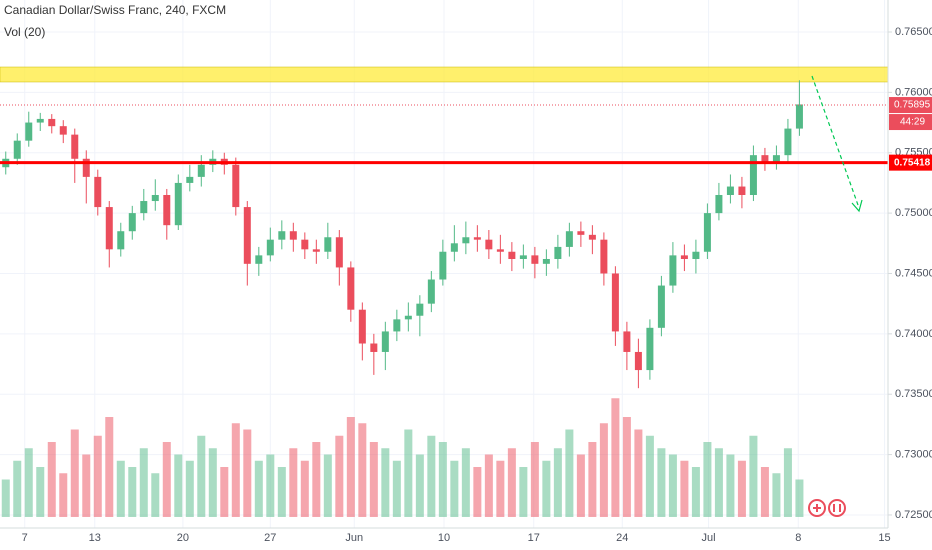 This screenshot has height=550, width=932. I want to click on price-axis-panel, so click(910, 275).